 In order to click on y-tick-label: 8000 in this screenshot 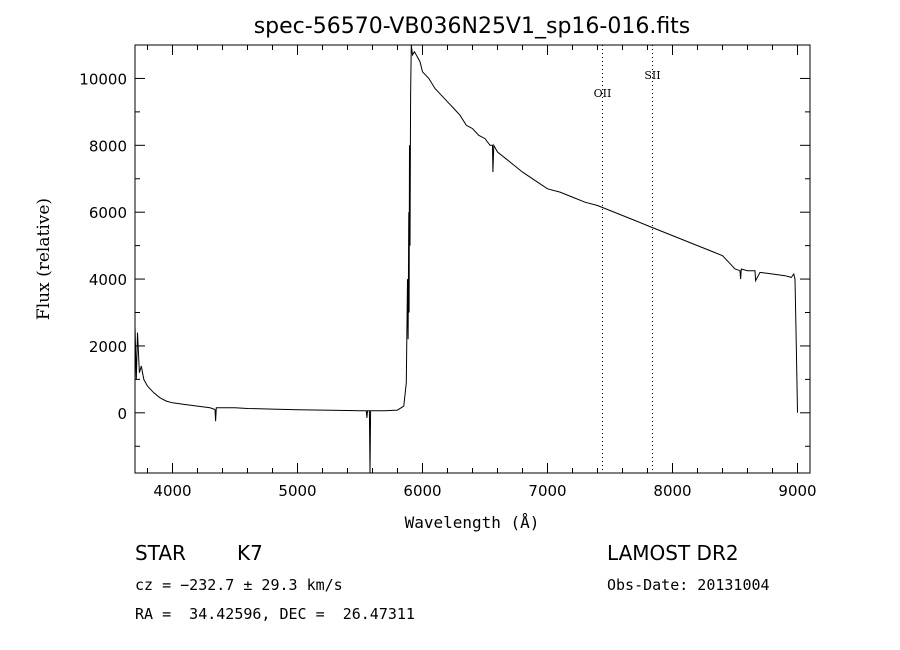, I will do `click(108, 146)`.